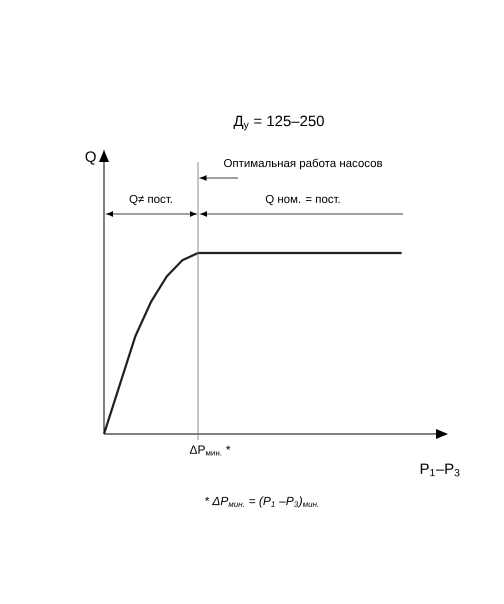  I want to click on text: Q ном. = пост., so click(303, 200).